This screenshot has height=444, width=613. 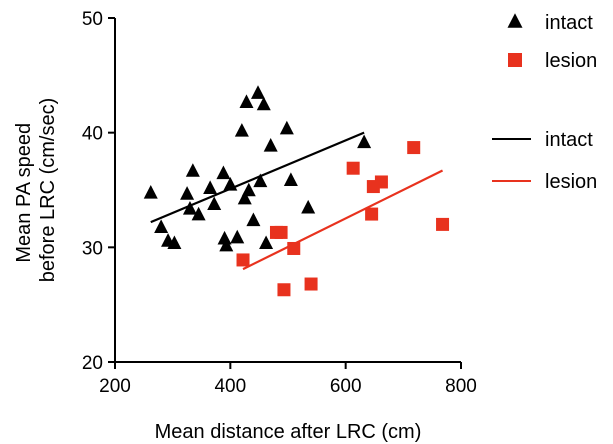 I want to click on legend-marker-intact, so click(x=515, y=20).